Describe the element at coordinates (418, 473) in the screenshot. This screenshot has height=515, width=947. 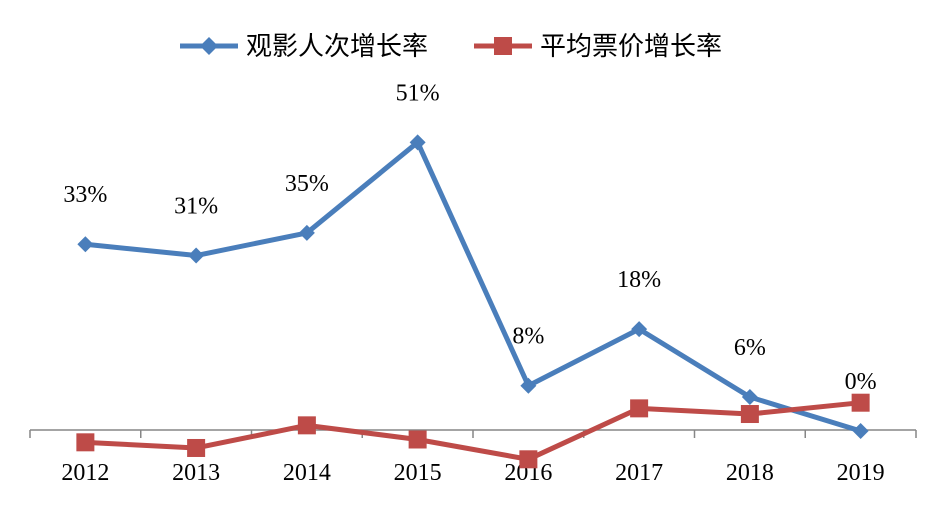
I see `x-tick-label: 2015` at that location.